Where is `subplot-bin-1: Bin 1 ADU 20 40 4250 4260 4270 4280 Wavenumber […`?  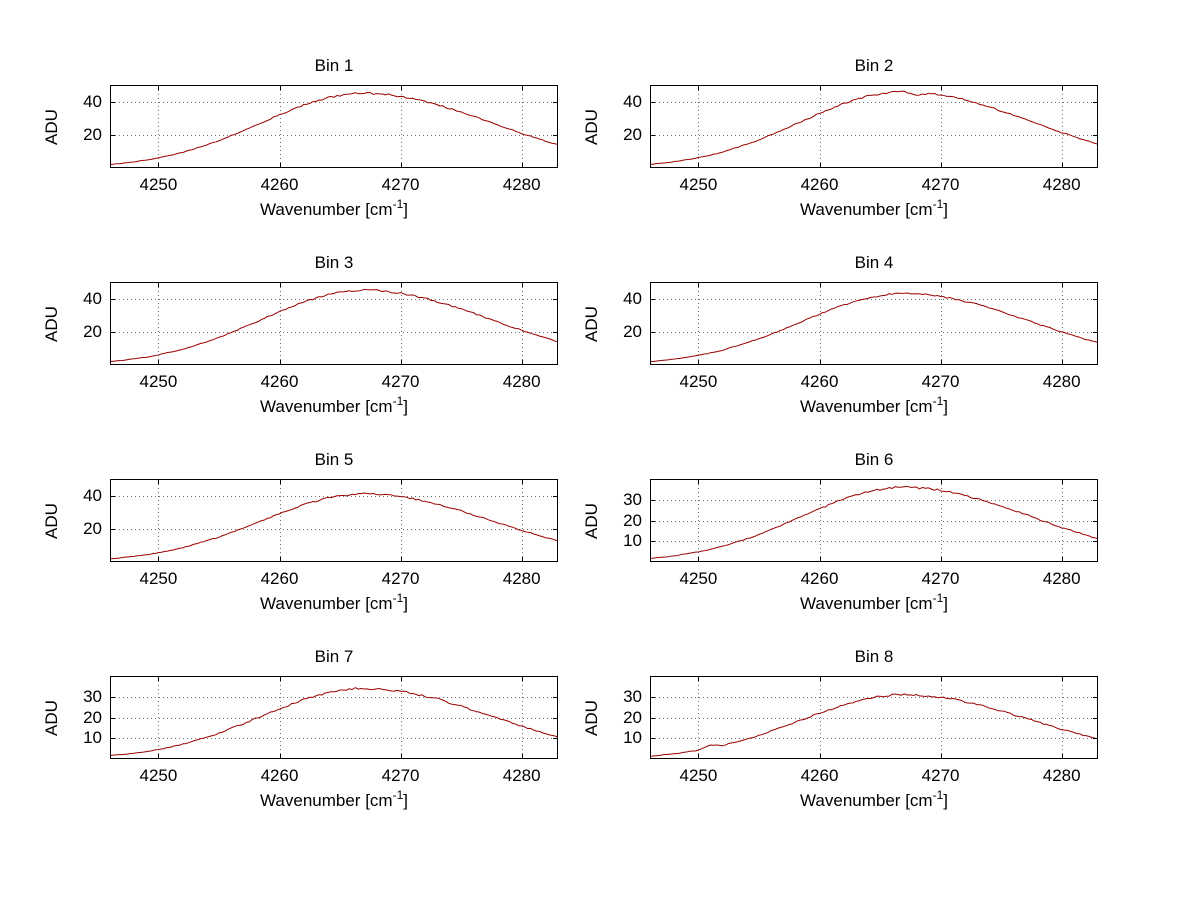 subplot-bin-1: Bin 1 ADU 20 40 4250 4260 4270 4280 Wavenumber [… is located at coordinates (289, 140).